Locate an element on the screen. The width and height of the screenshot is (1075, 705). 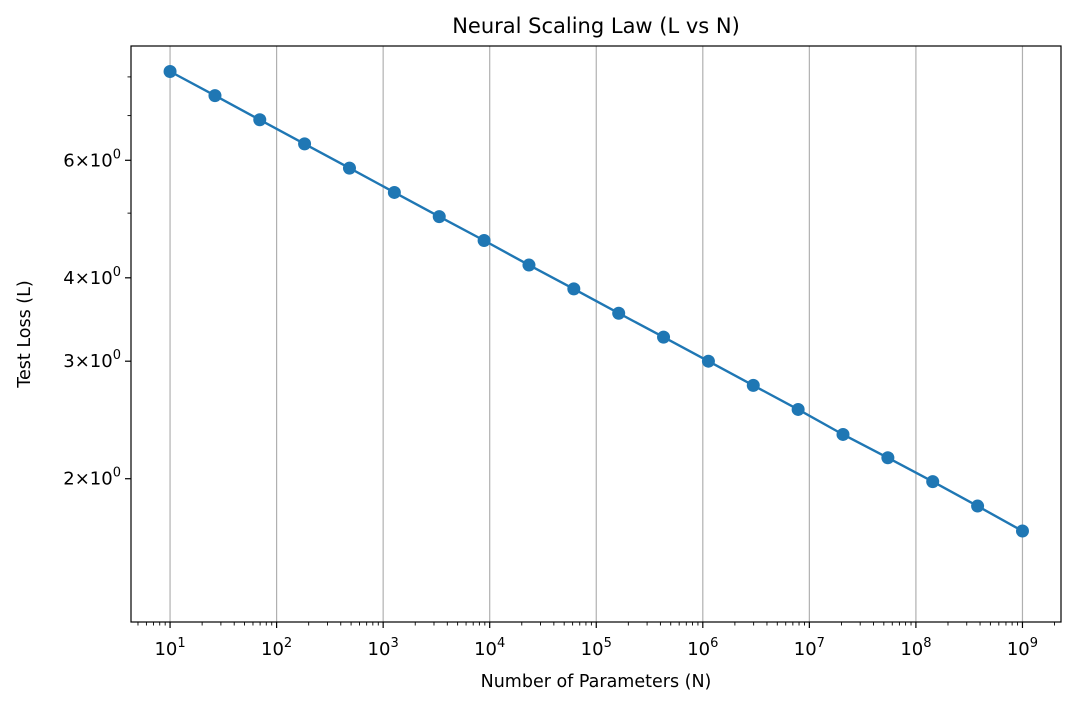
x-tick-label: 10⁹ is located at coordinates (1022, 648).